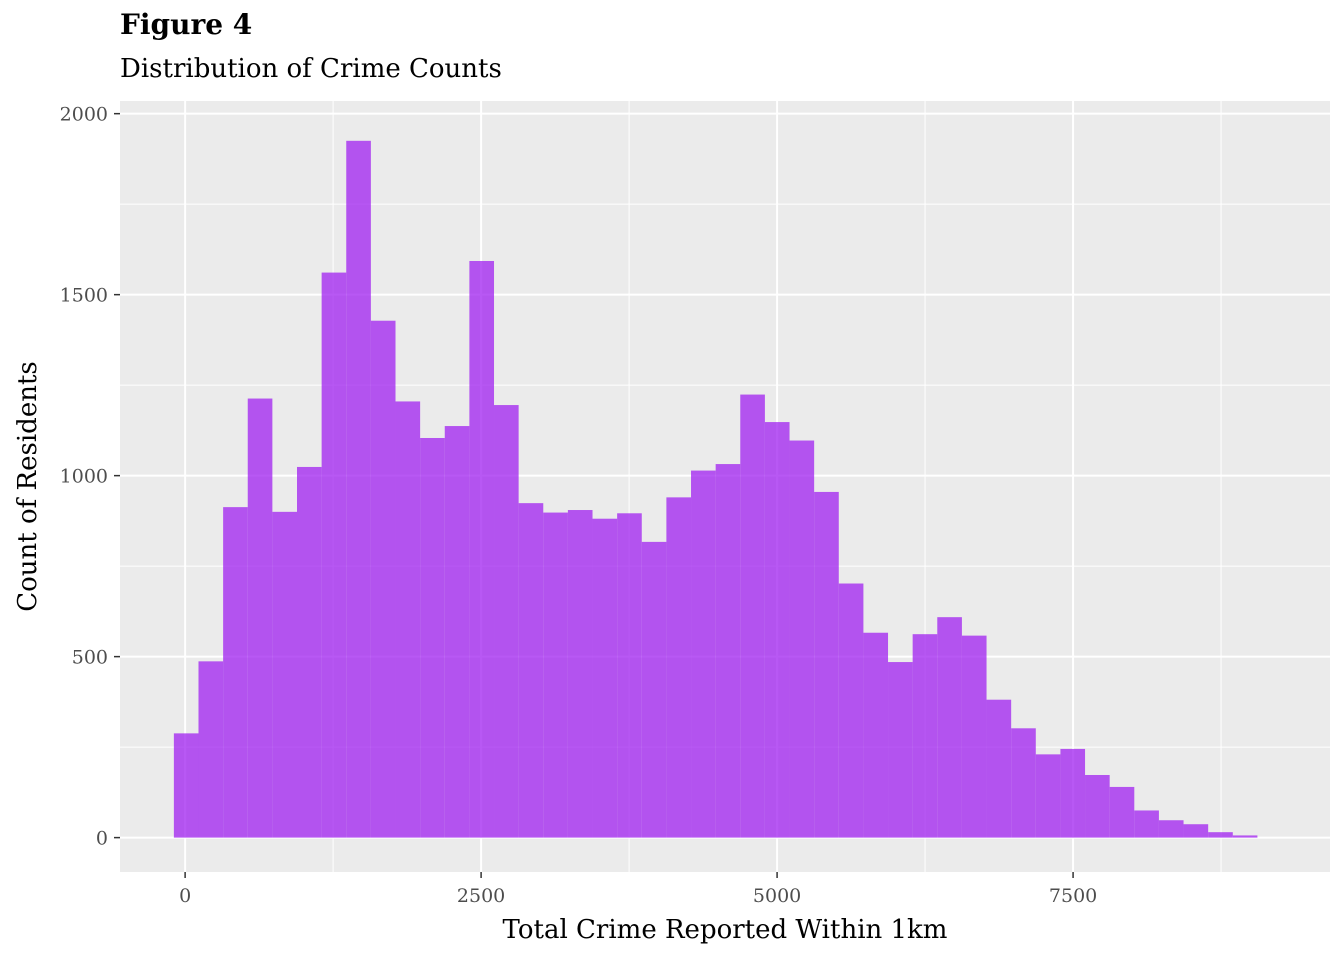 The width and height of the screenshot is (1344, 960). What do you see at coordinates (638, 896) in the screenshot?
I see `x-tick-labels: 0 2500 5000 7500` at bounding box center [638, 896].